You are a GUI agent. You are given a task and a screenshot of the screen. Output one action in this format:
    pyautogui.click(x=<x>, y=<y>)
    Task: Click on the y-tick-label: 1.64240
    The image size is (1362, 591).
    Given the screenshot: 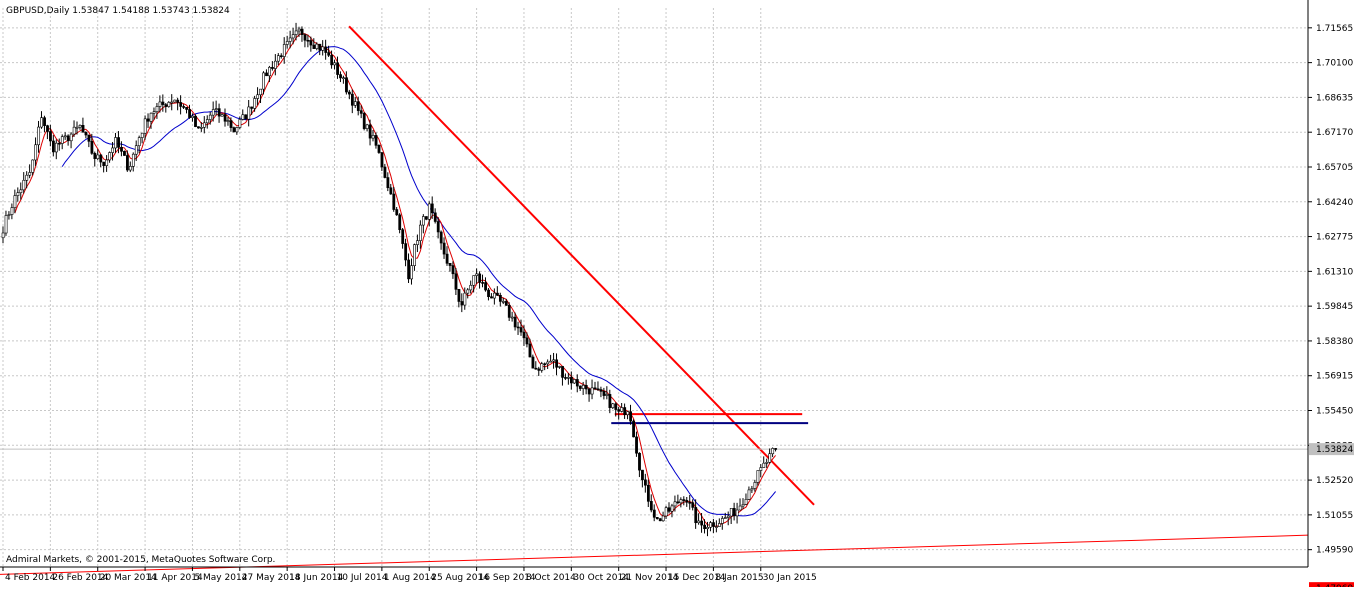 What is the action you would take?
    pyautogui.click(x=1334, y=203)
    